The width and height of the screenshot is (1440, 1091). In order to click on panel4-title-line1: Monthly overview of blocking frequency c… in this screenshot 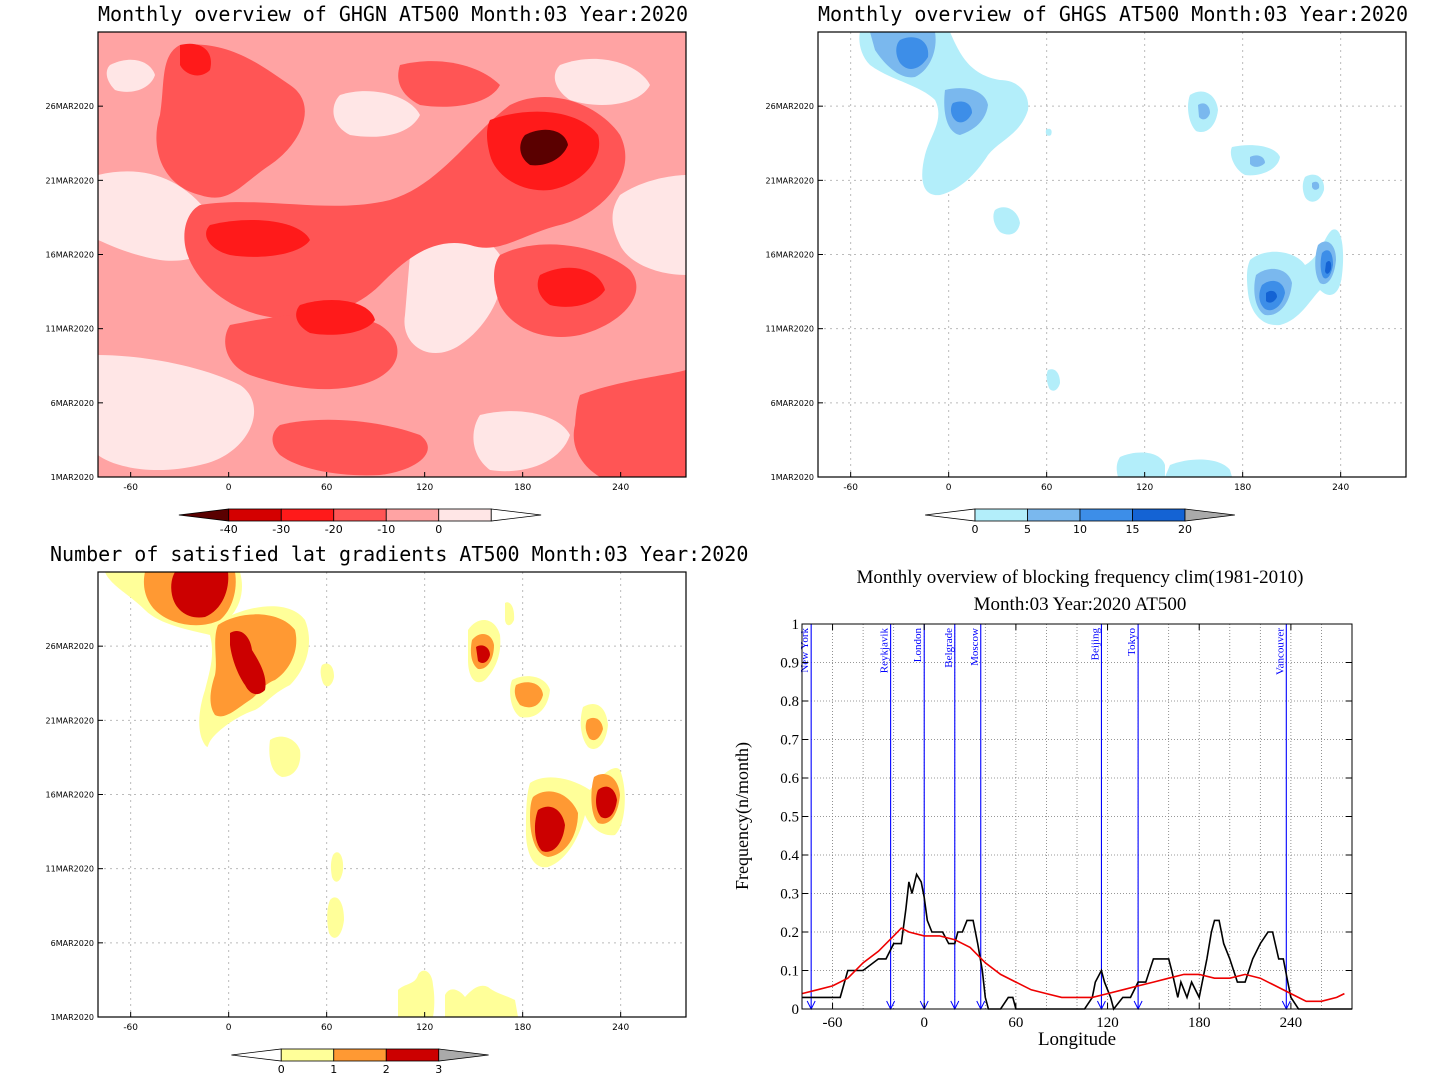, I will do `click(1080, 577)`.